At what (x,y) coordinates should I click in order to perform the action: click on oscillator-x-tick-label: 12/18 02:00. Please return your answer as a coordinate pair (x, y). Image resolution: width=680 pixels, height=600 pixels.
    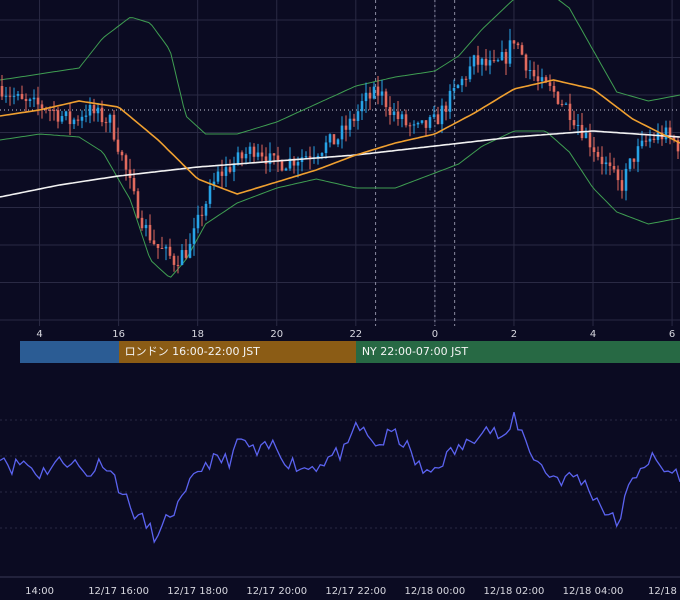
    Looking at the image, I should click on (514, 591).